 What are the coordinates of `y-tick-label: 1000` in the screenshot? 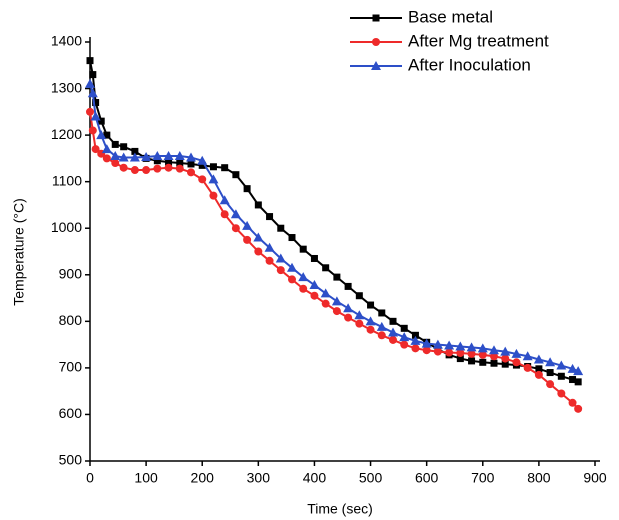 It's located at (66, 227).